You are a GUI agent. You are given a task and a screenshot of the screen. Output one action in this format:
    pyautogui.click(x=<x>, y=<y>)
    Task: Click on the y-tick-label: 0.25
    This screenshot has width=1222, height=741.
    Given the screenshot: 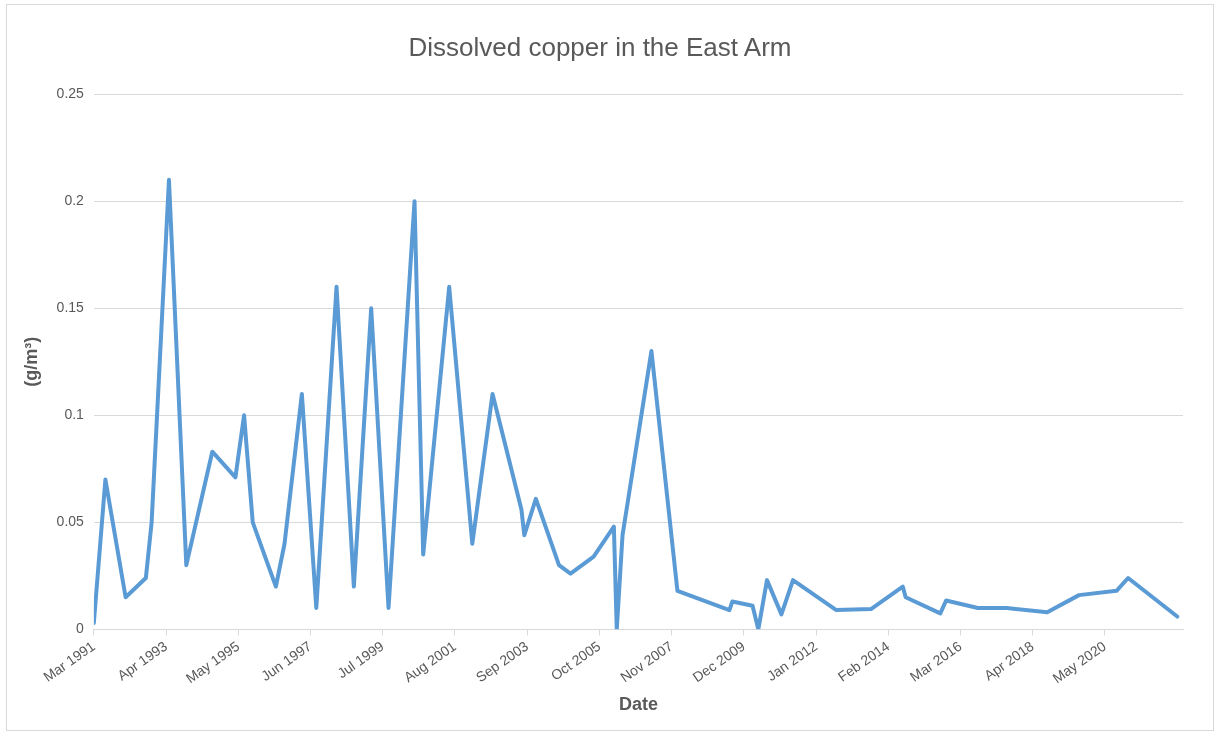 What is the action you would take?
    pyautogui.click(x=70, y=93)
    